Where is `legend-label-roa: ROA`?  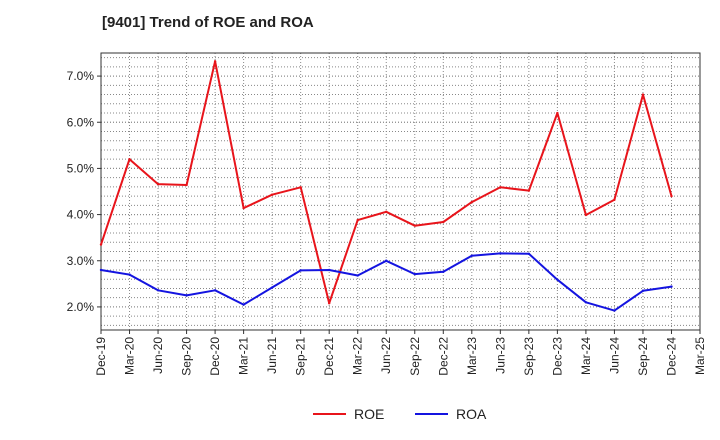 legend-label-roa: ROA is located at coordinates (471, 414).